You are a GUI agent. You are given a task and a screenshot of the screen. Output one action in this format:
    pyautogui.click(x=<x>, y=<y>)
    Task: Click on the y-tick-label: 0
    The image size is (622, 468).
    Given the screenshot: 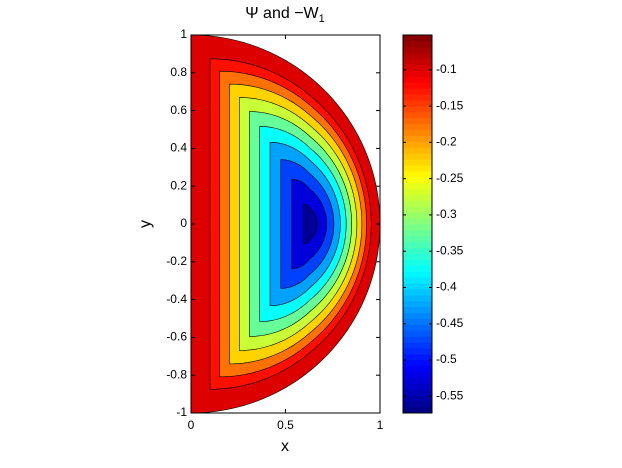 What is the action you would take?
    pyautogui.click(x=183, y=223)
    